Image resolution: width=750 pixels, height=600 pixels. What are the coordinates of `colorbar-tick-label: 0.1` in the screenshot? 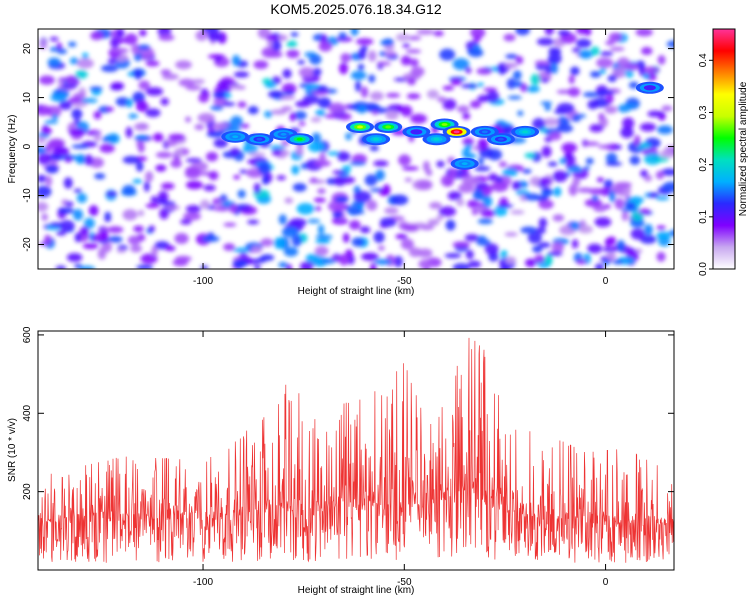 It's located at (703, 216).